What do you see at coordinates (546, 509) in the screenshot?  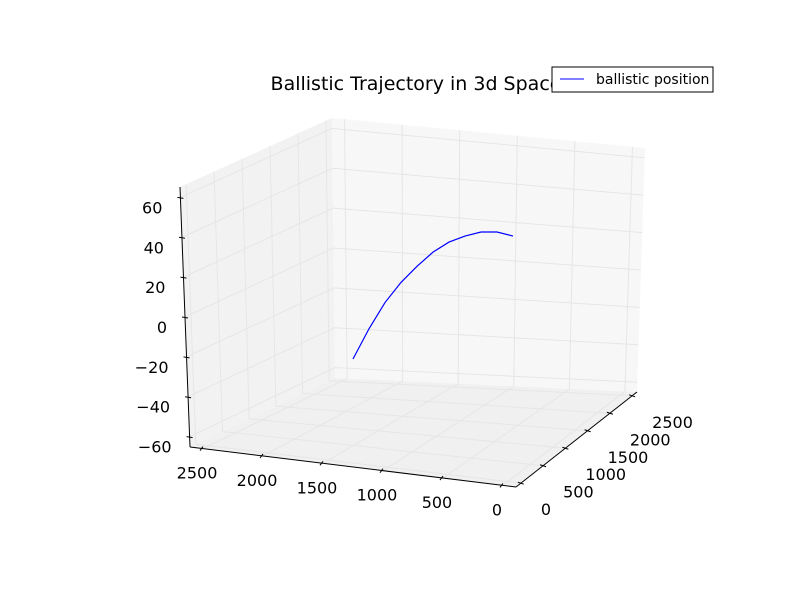 I see `x-tick-label: 0` at bounding box center [546, 509].